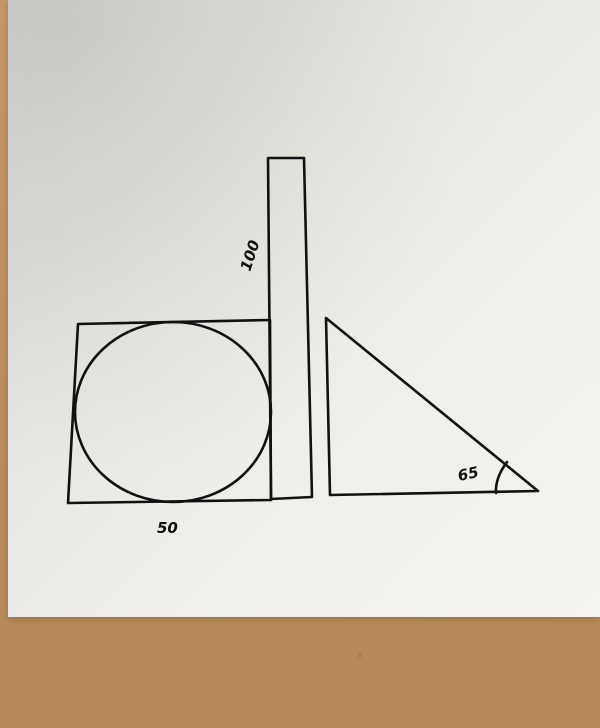 The width and height of the screenshot is (600, 728). What do you see at coordinates (290, 328) in the screenshot?
I see `tall-rectangle` at bounding box center [290, 328].